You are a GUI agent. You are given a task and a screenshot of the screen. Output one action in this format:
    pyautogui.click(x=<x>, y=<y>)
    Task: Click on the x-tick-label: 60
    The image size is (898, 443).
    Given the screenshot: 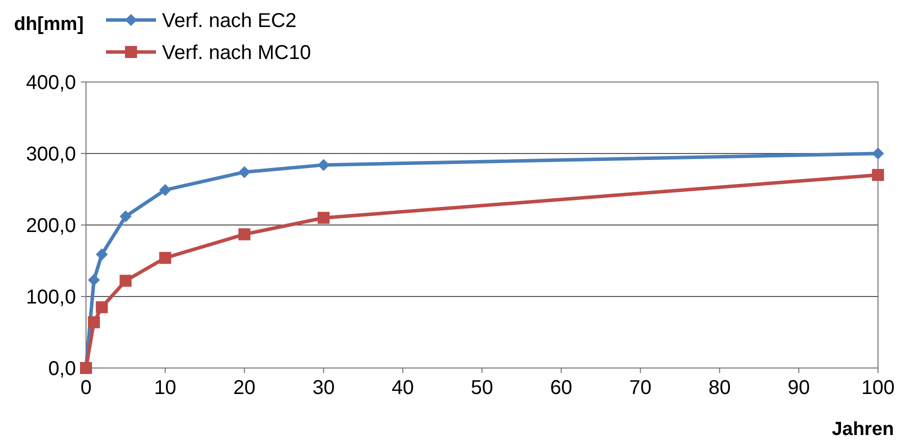 What is the action you would take?
    pyautogui.click(x=561, y=388)
    